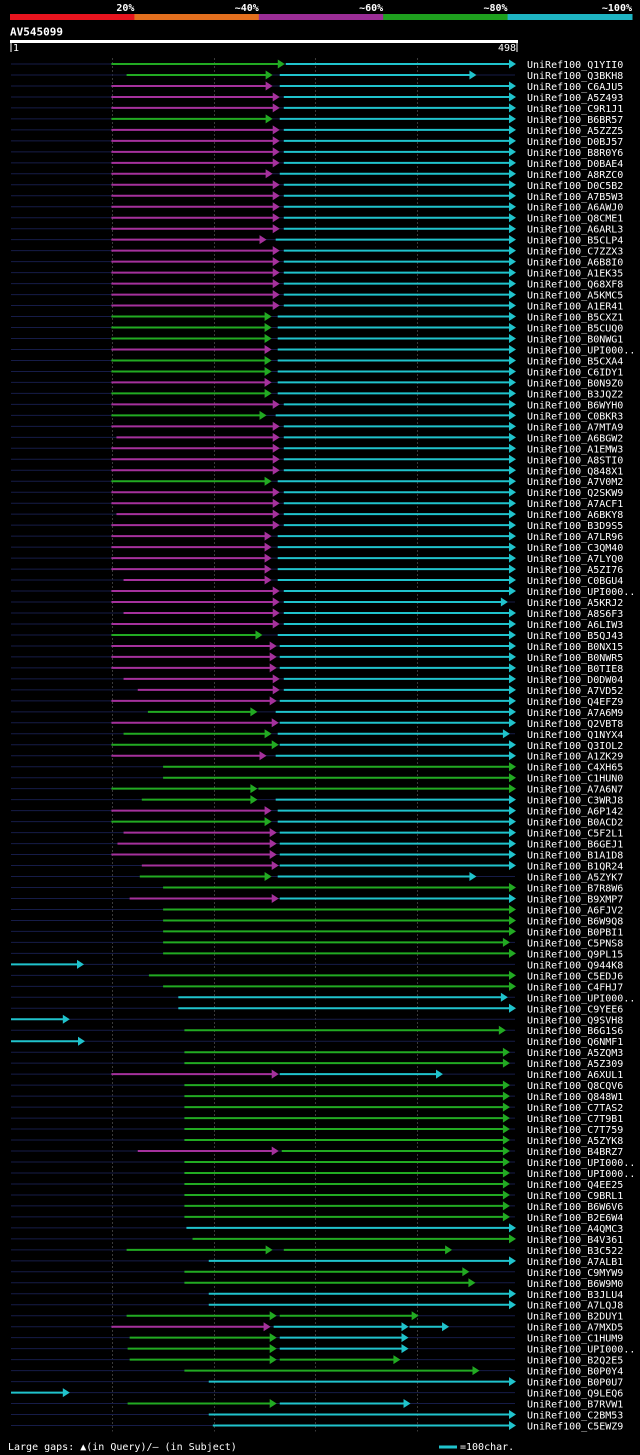 The height and width of the screenshot is (1455, 640). What do you see at coordinates (617, 8) in the screenshot?
I see `legend-label-5: ~100%` at bounding box center [617, 8].